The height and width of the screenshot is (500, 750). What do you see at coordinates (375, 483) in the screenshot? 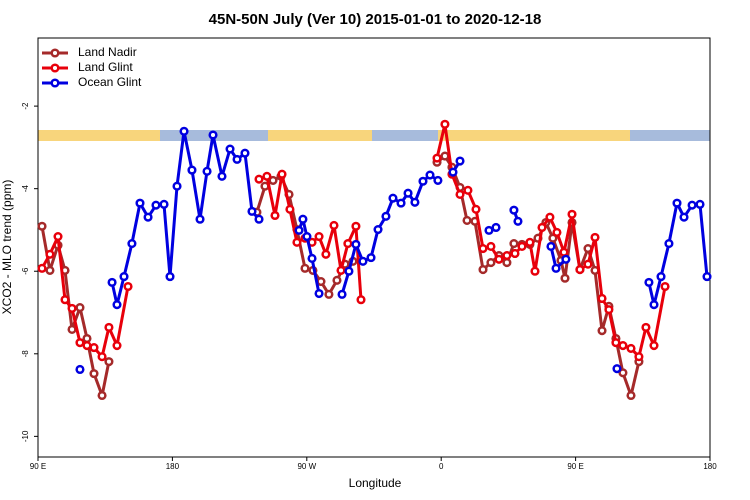
I see `x-axis-label: Longitude` at bounding box center [375, 483].